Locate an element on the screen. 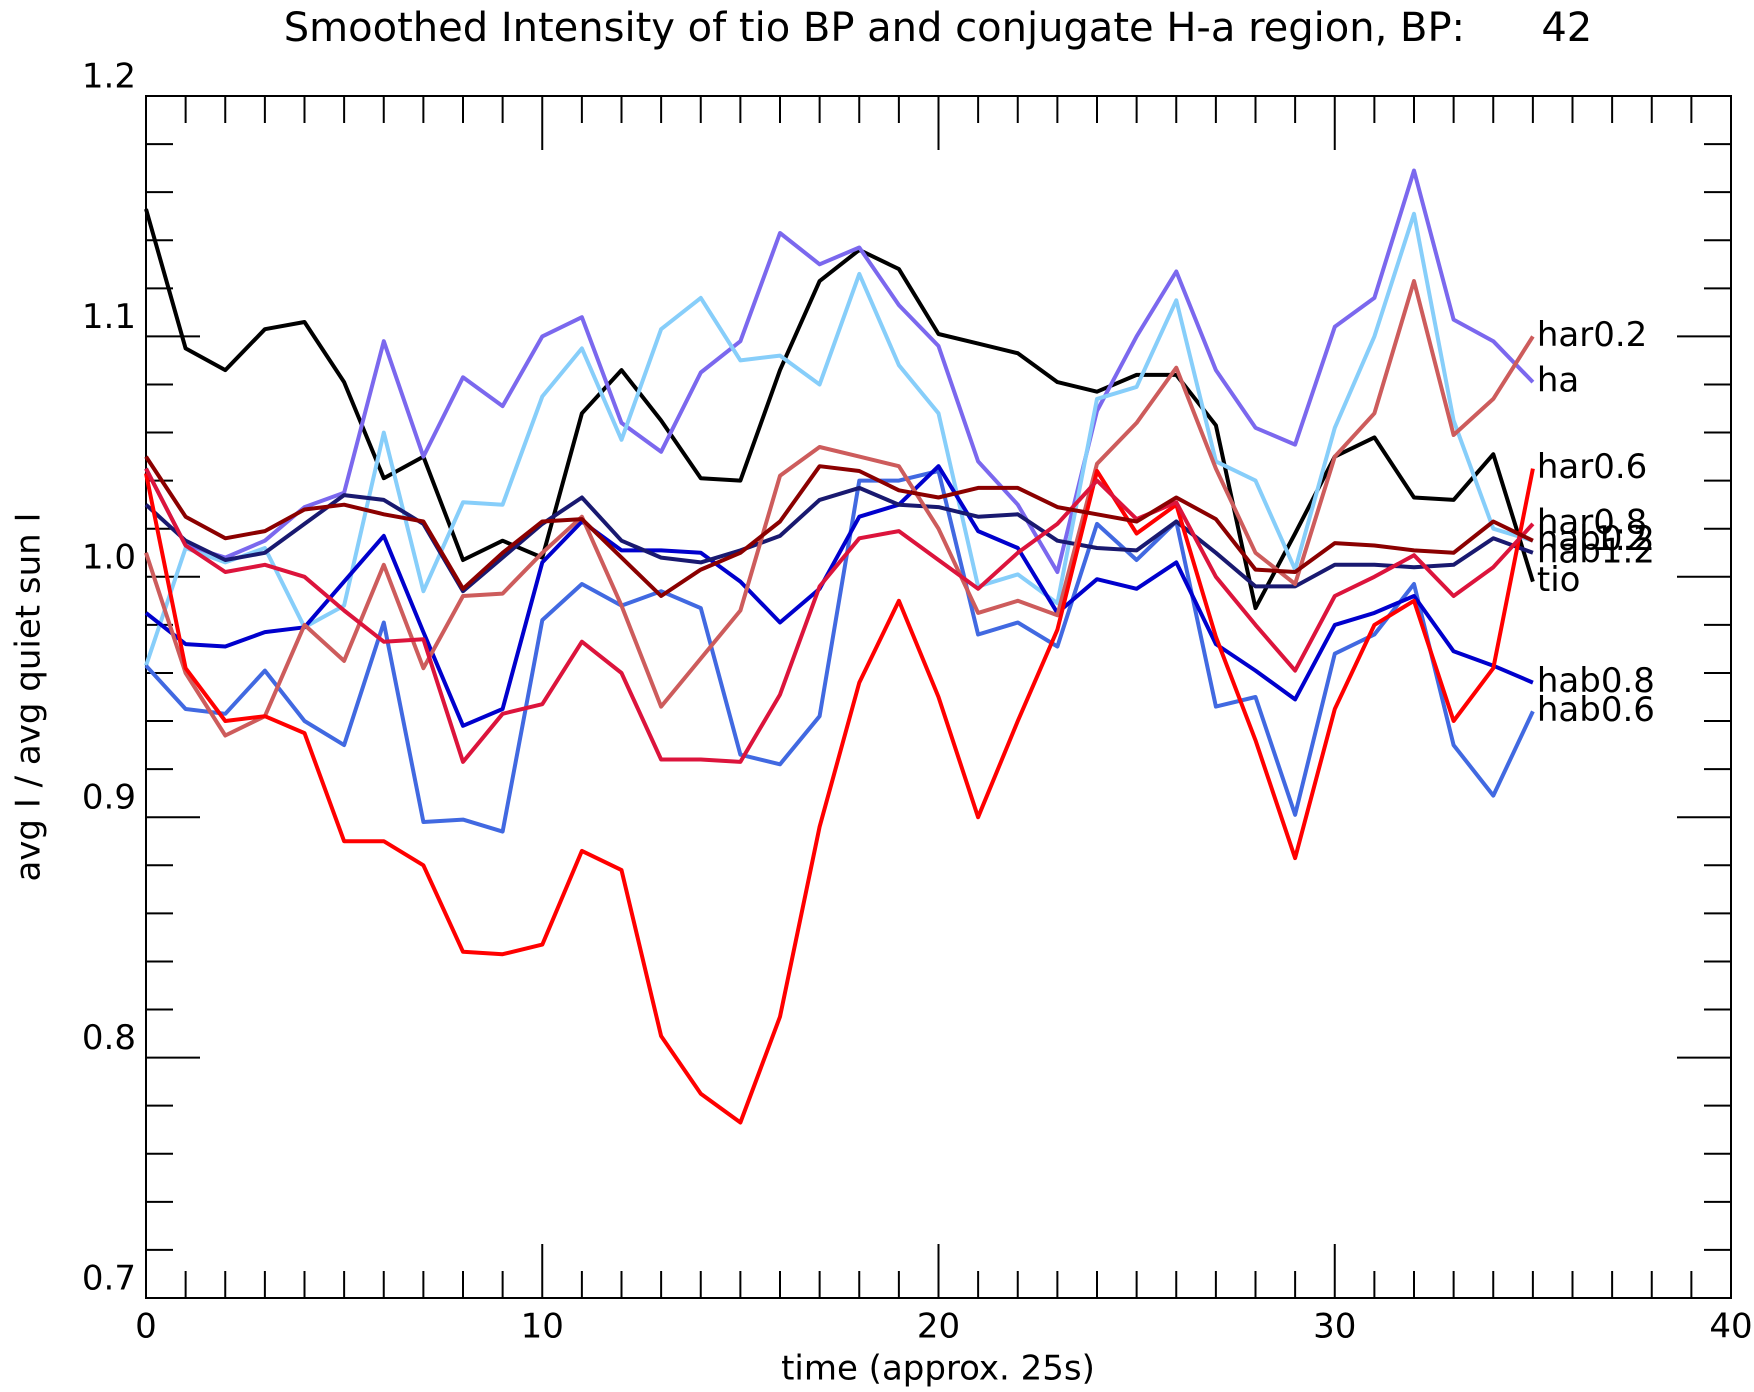 Image resolution: width=1754 pixels, height=1392 pixels. series-label: hab0.8 is located at coordinates (1596, 681).